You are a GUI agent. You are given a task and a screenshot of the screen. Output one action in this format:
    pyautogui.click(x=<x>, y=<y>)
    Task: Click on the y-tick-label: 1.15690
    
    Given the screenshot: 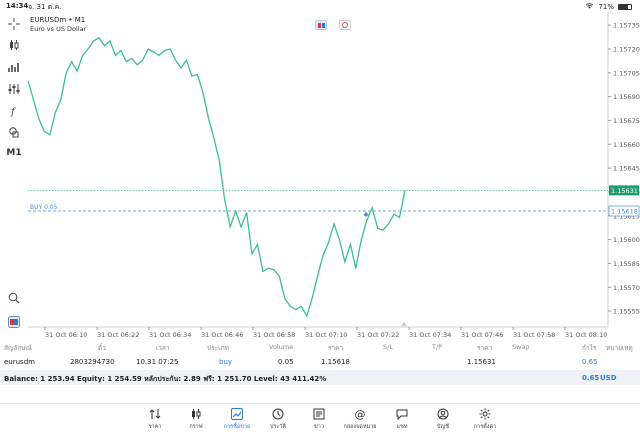 What is the action you would take?
    pyautogui.click(x=626, y=97)
    